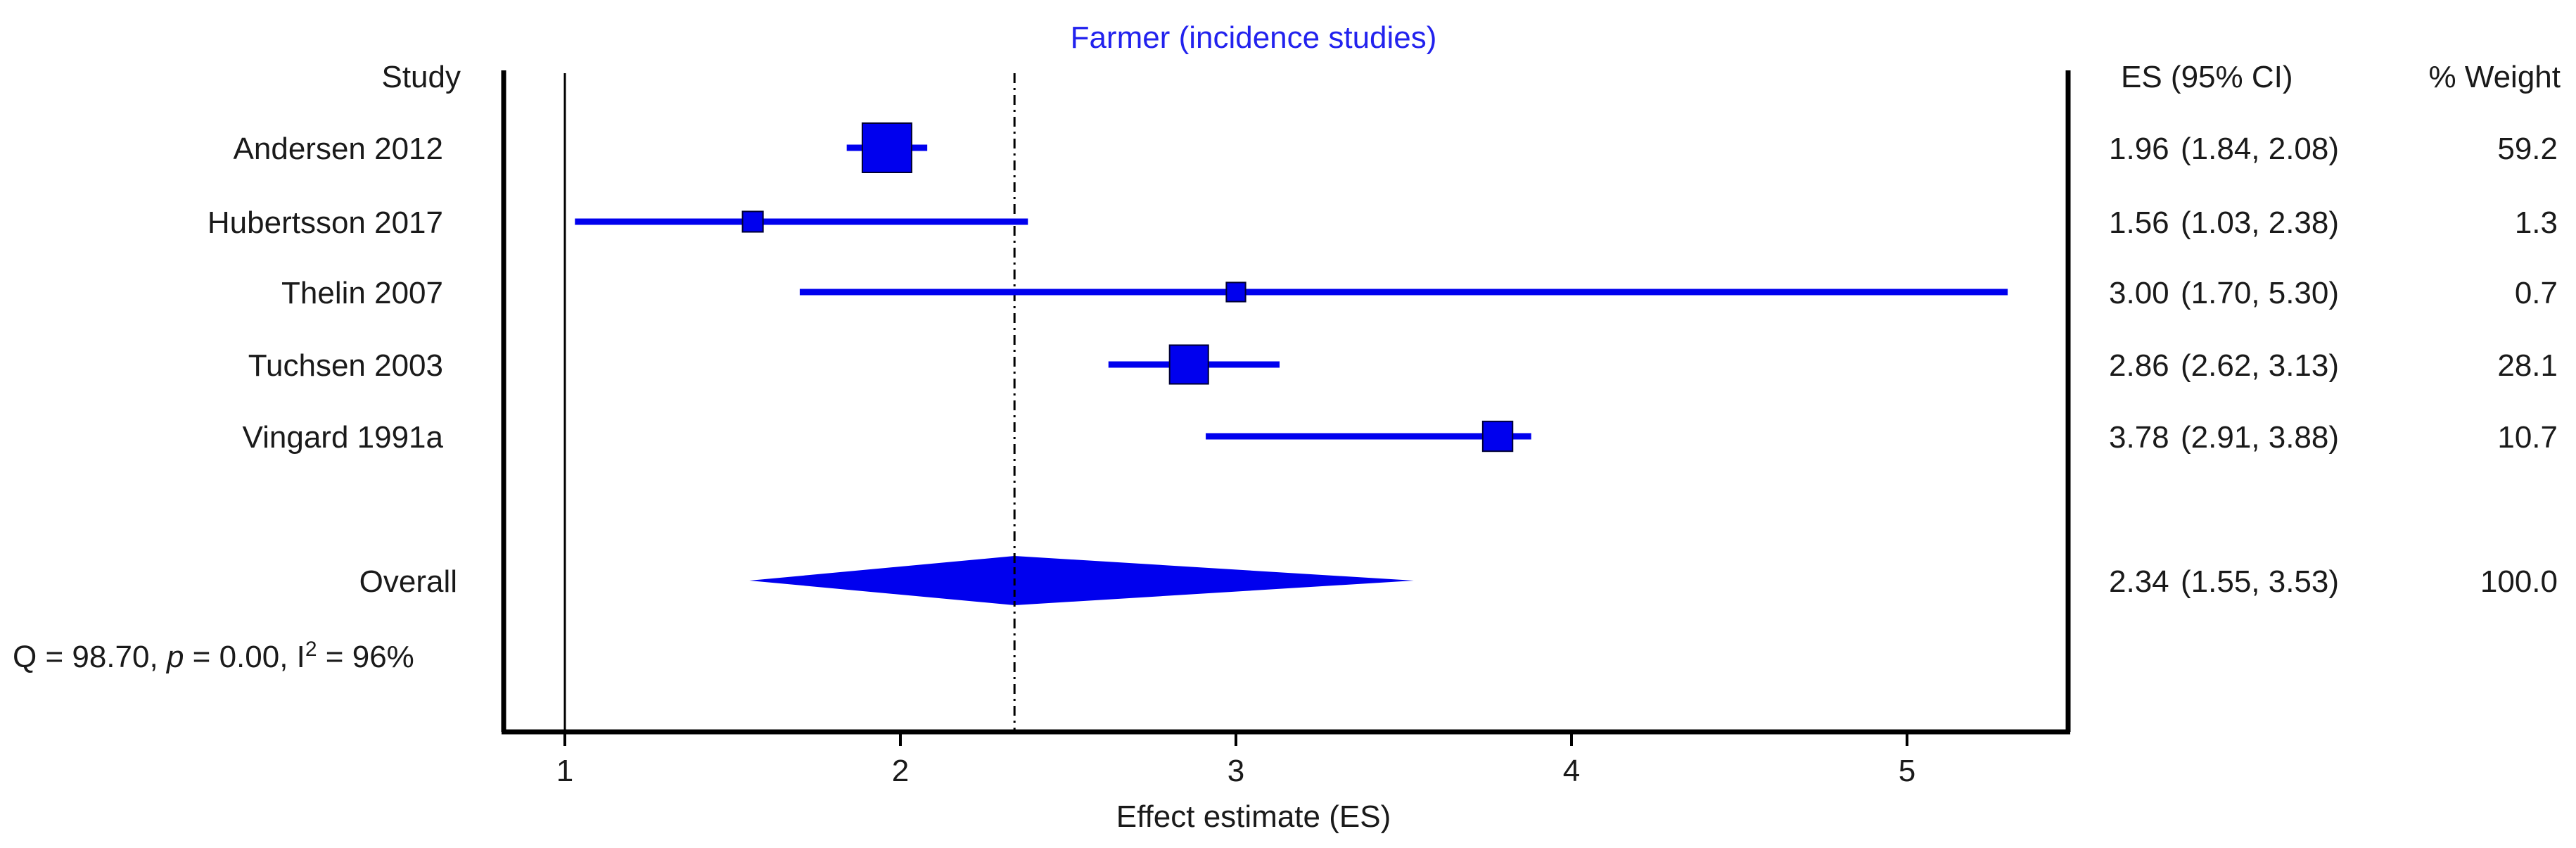 The height and width of the screenshot is (848, 2576). Describe the element at coordinates (1253, 816) in the screenshot. I see `x-axis-label: Effect estimate (ES)` at that location.